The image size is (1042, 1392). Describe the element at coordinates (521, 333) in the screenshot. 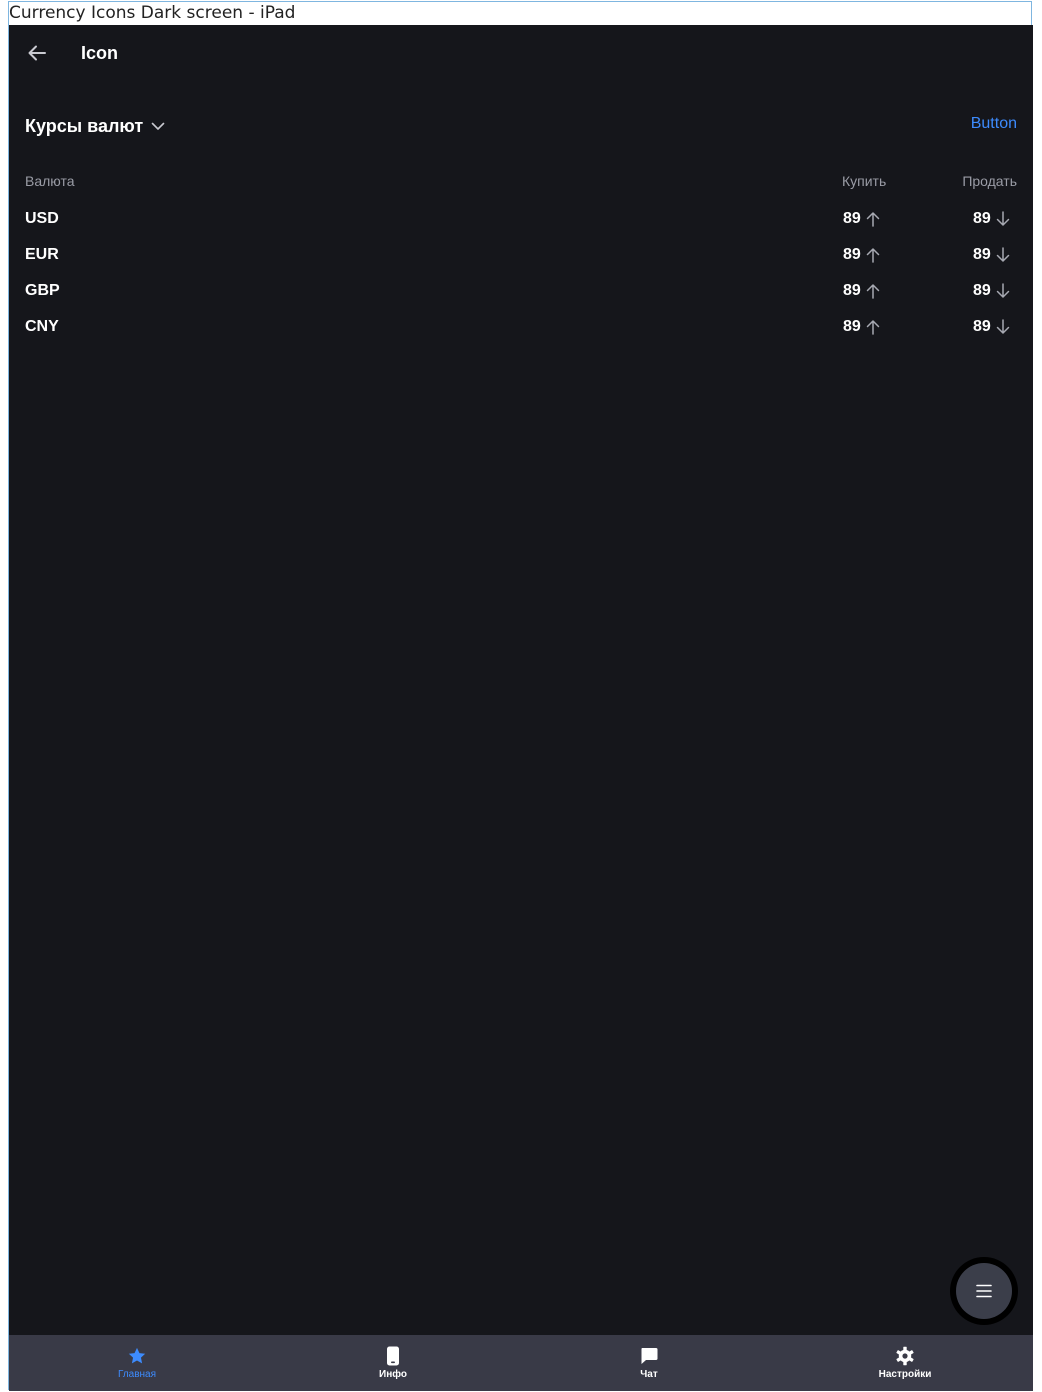

I see `table-row: CNY 89 89` at that location.